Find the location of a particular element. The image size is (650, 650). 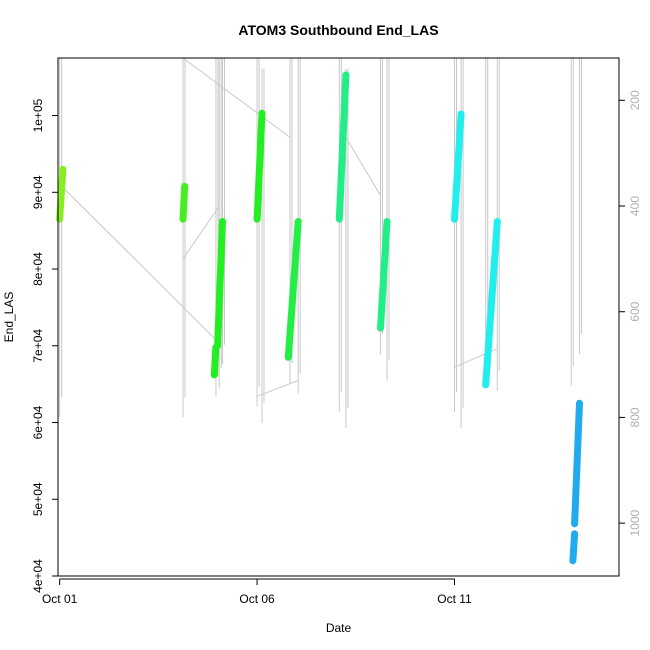

y2-tick-label: 1000 is located at coordinates (635, 522).